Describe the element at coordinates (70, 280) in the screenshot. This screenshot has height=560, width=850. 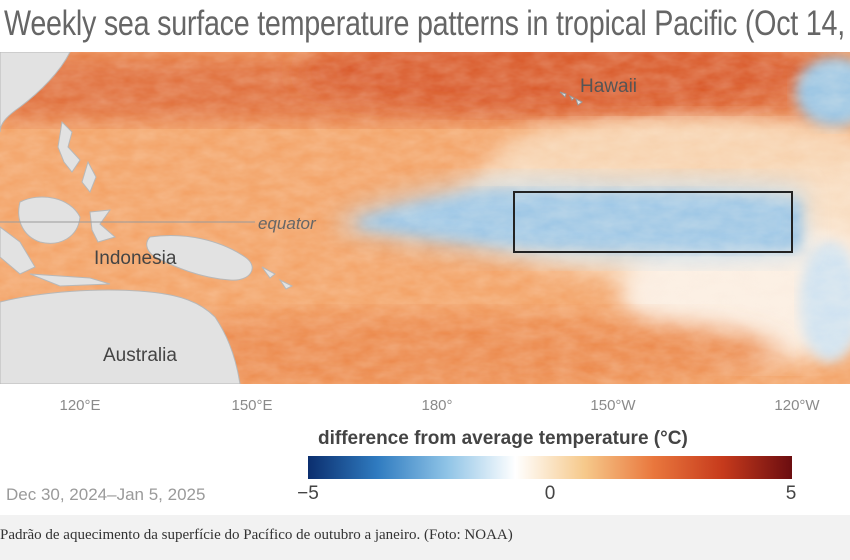
I see `java-land` at that location.